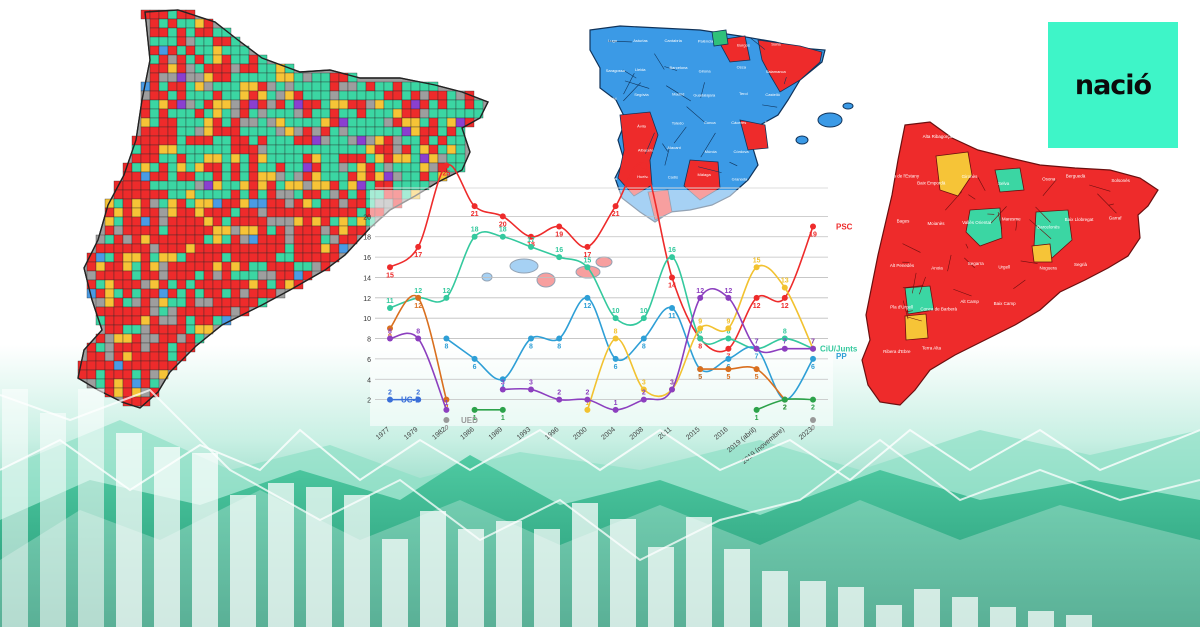 The height and width of the screenshot is (627, 1200). I want to click on y-tick-label: 18, so click(367, 238).